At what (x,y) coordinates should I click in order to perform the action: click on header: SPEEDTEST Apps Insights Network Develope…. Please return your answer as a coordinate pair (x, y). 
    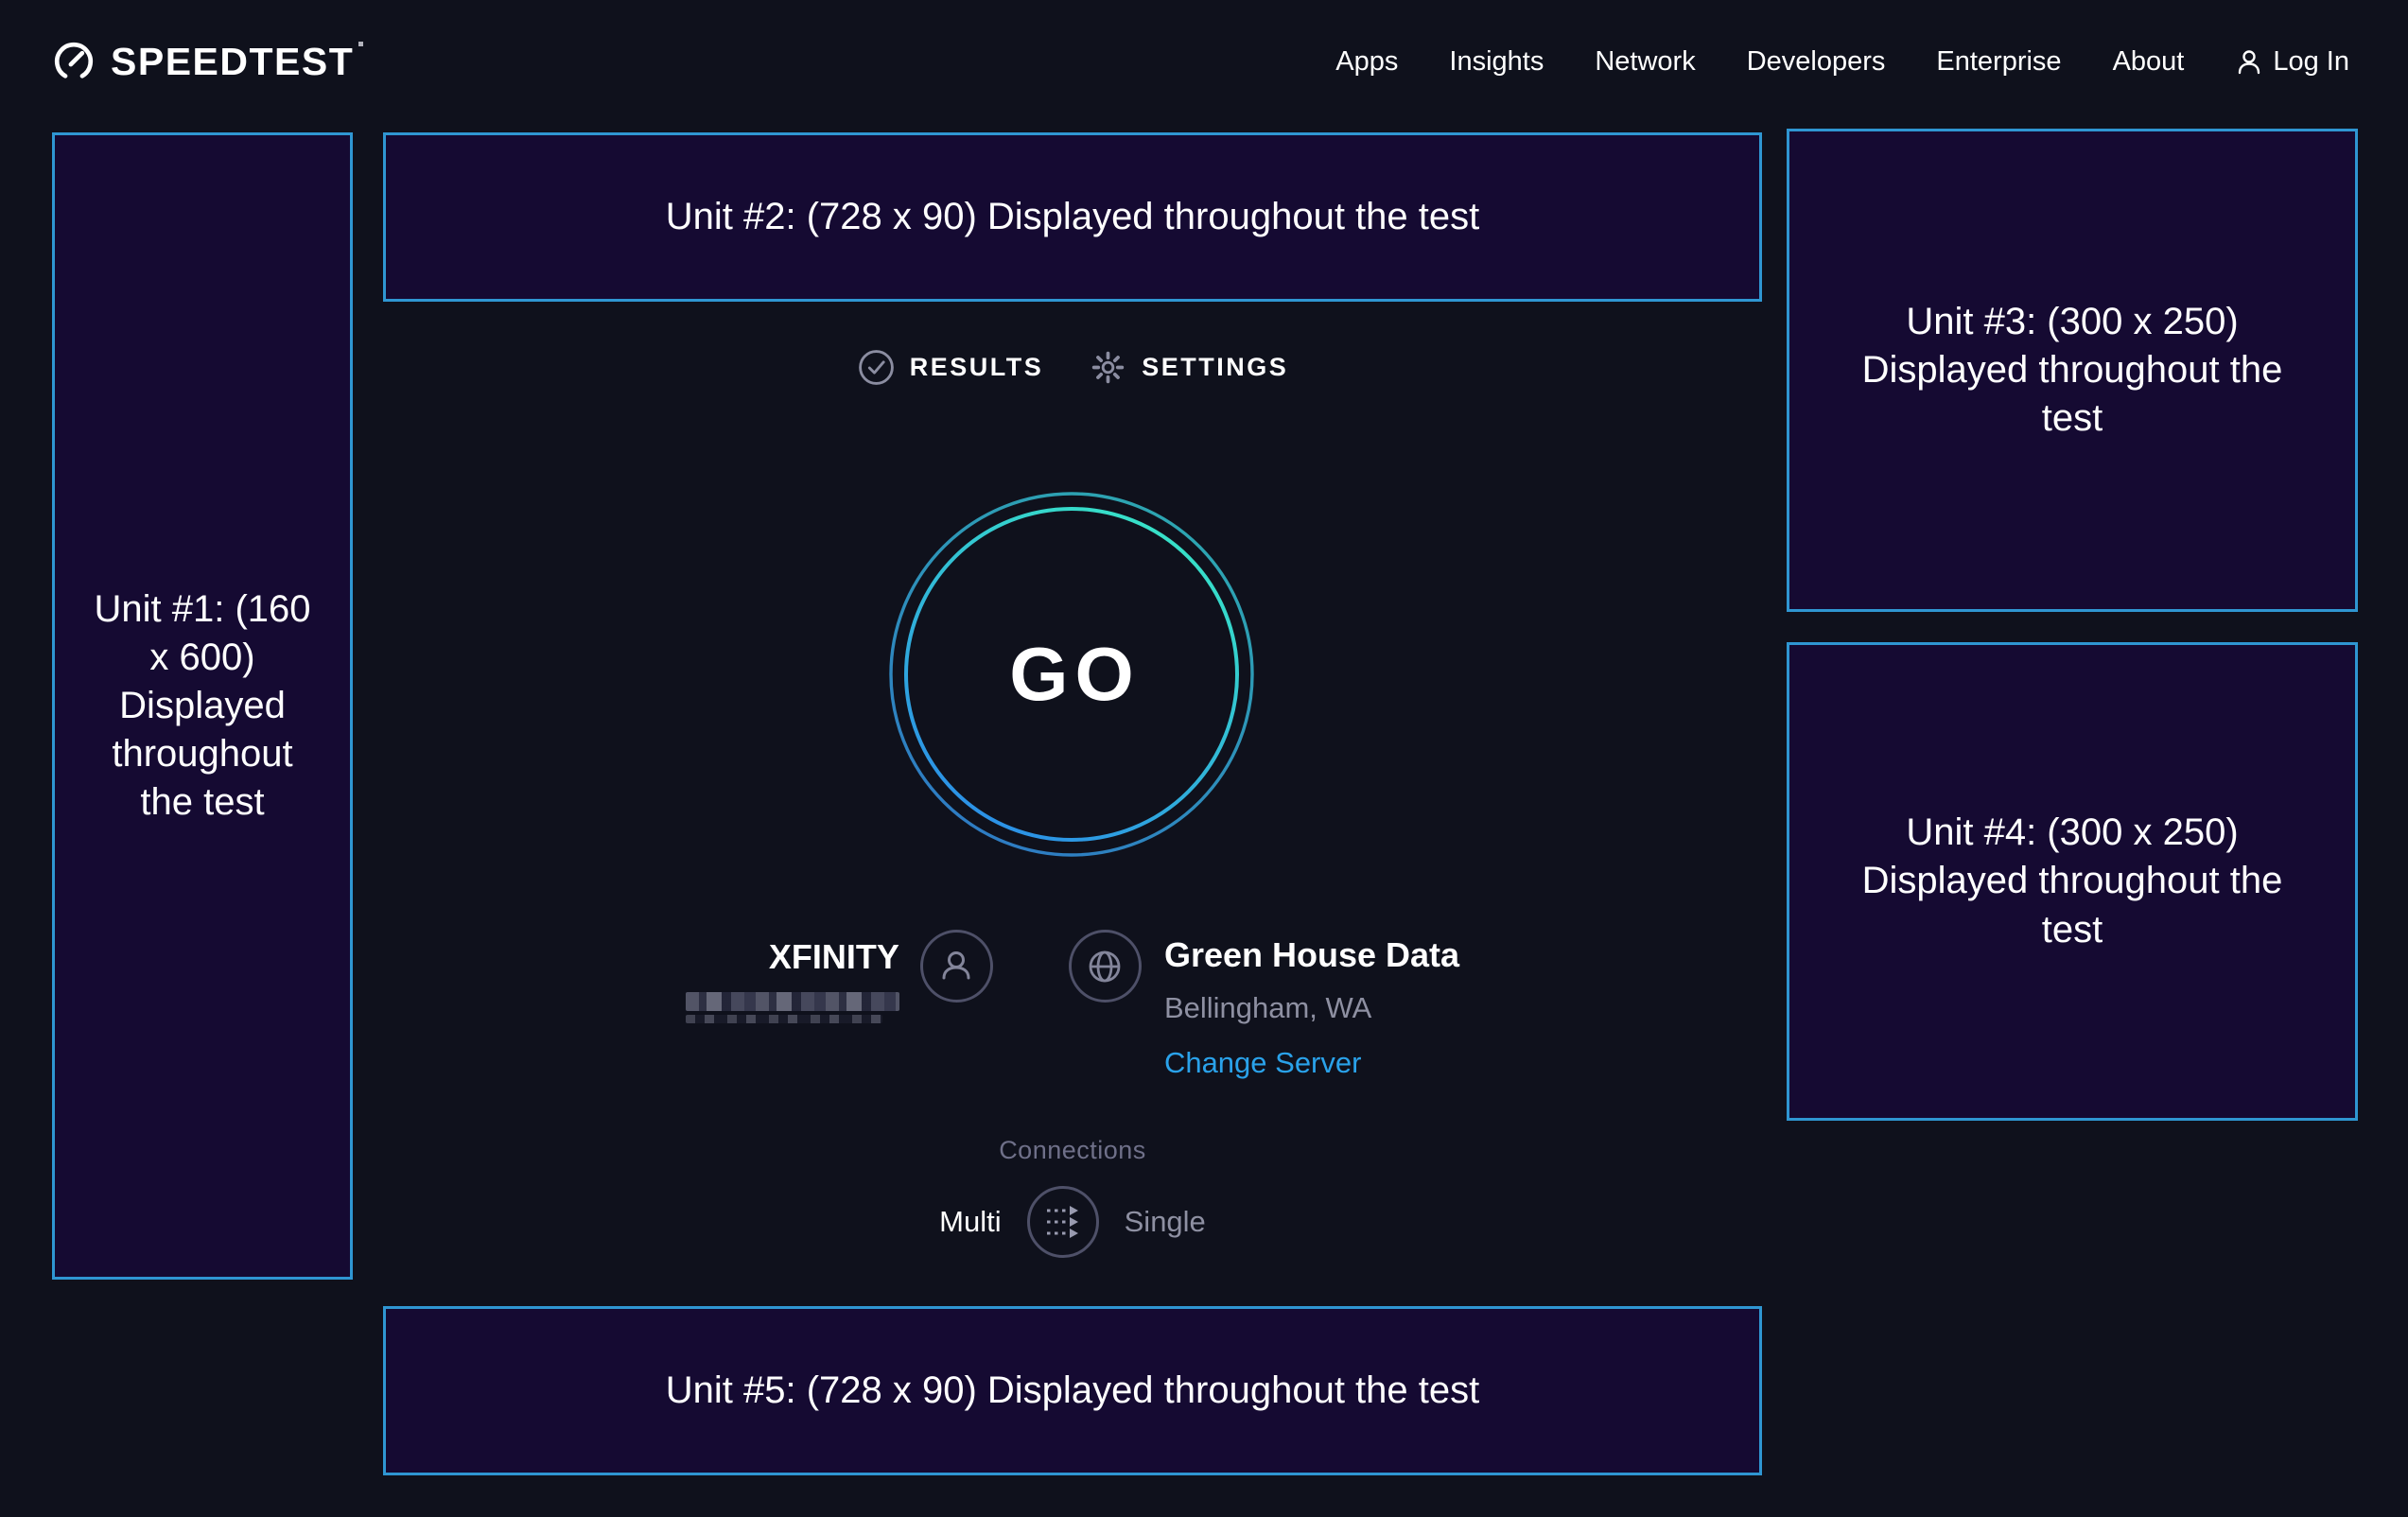
    Looking at the image, I should click on (1204, 61).